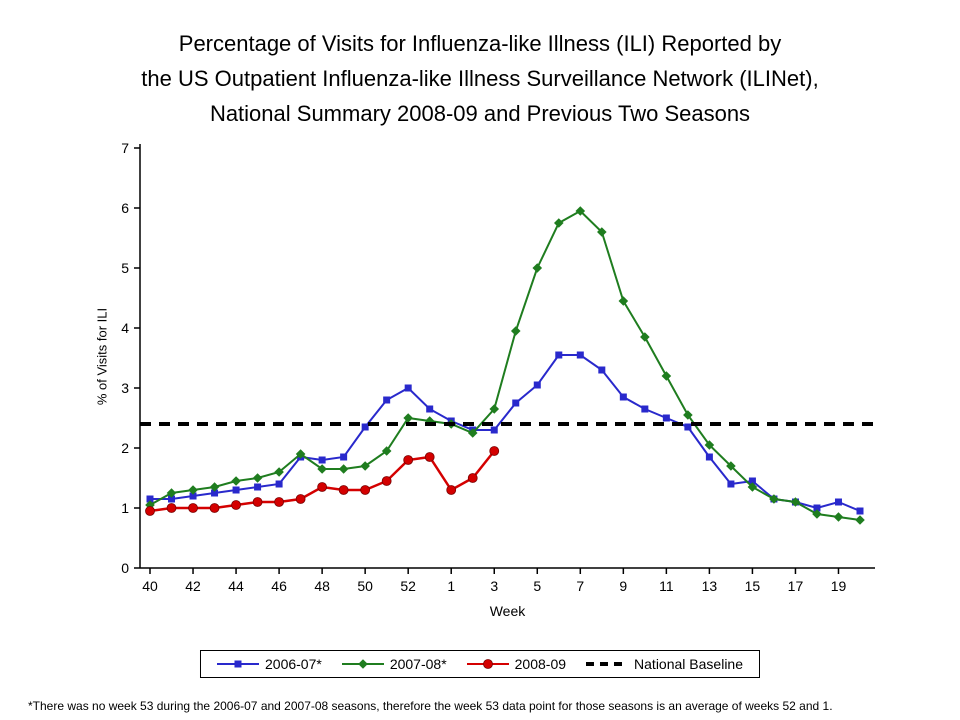 This screenshot has width=960, height=720. Describe the element at coordinates (125, 148) in the screenshot. I see `y-tick-label: 7` at that location.